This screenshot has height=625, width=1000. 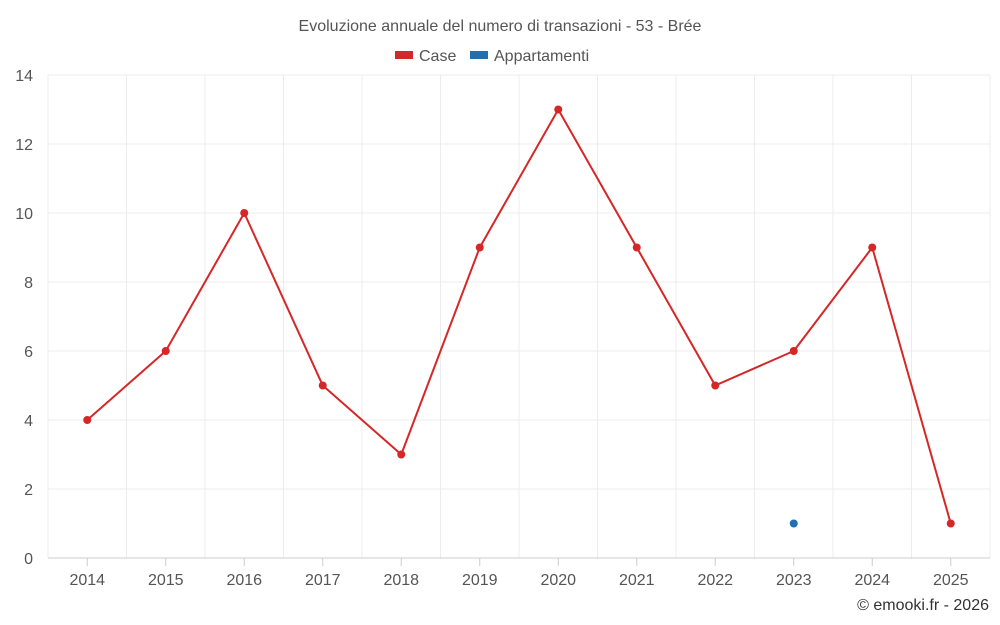 What do you see at coordinates (28, 559) in the screenshot?
I see `y-tick-label: 0` at bounding box center [28, 559].